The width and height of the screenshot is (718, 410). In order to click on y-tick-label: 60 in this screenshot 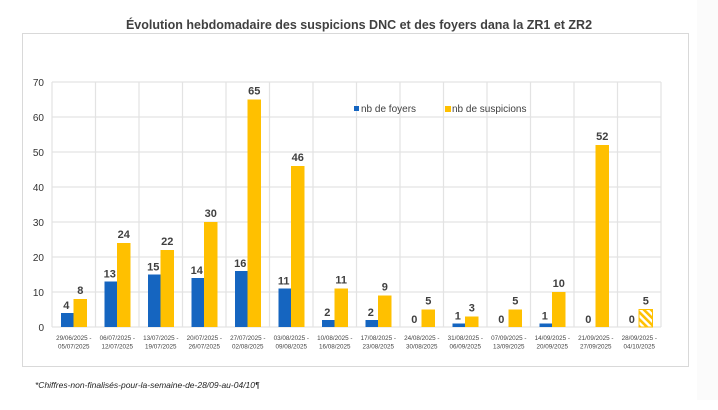, I will do `click(39, 118)`.